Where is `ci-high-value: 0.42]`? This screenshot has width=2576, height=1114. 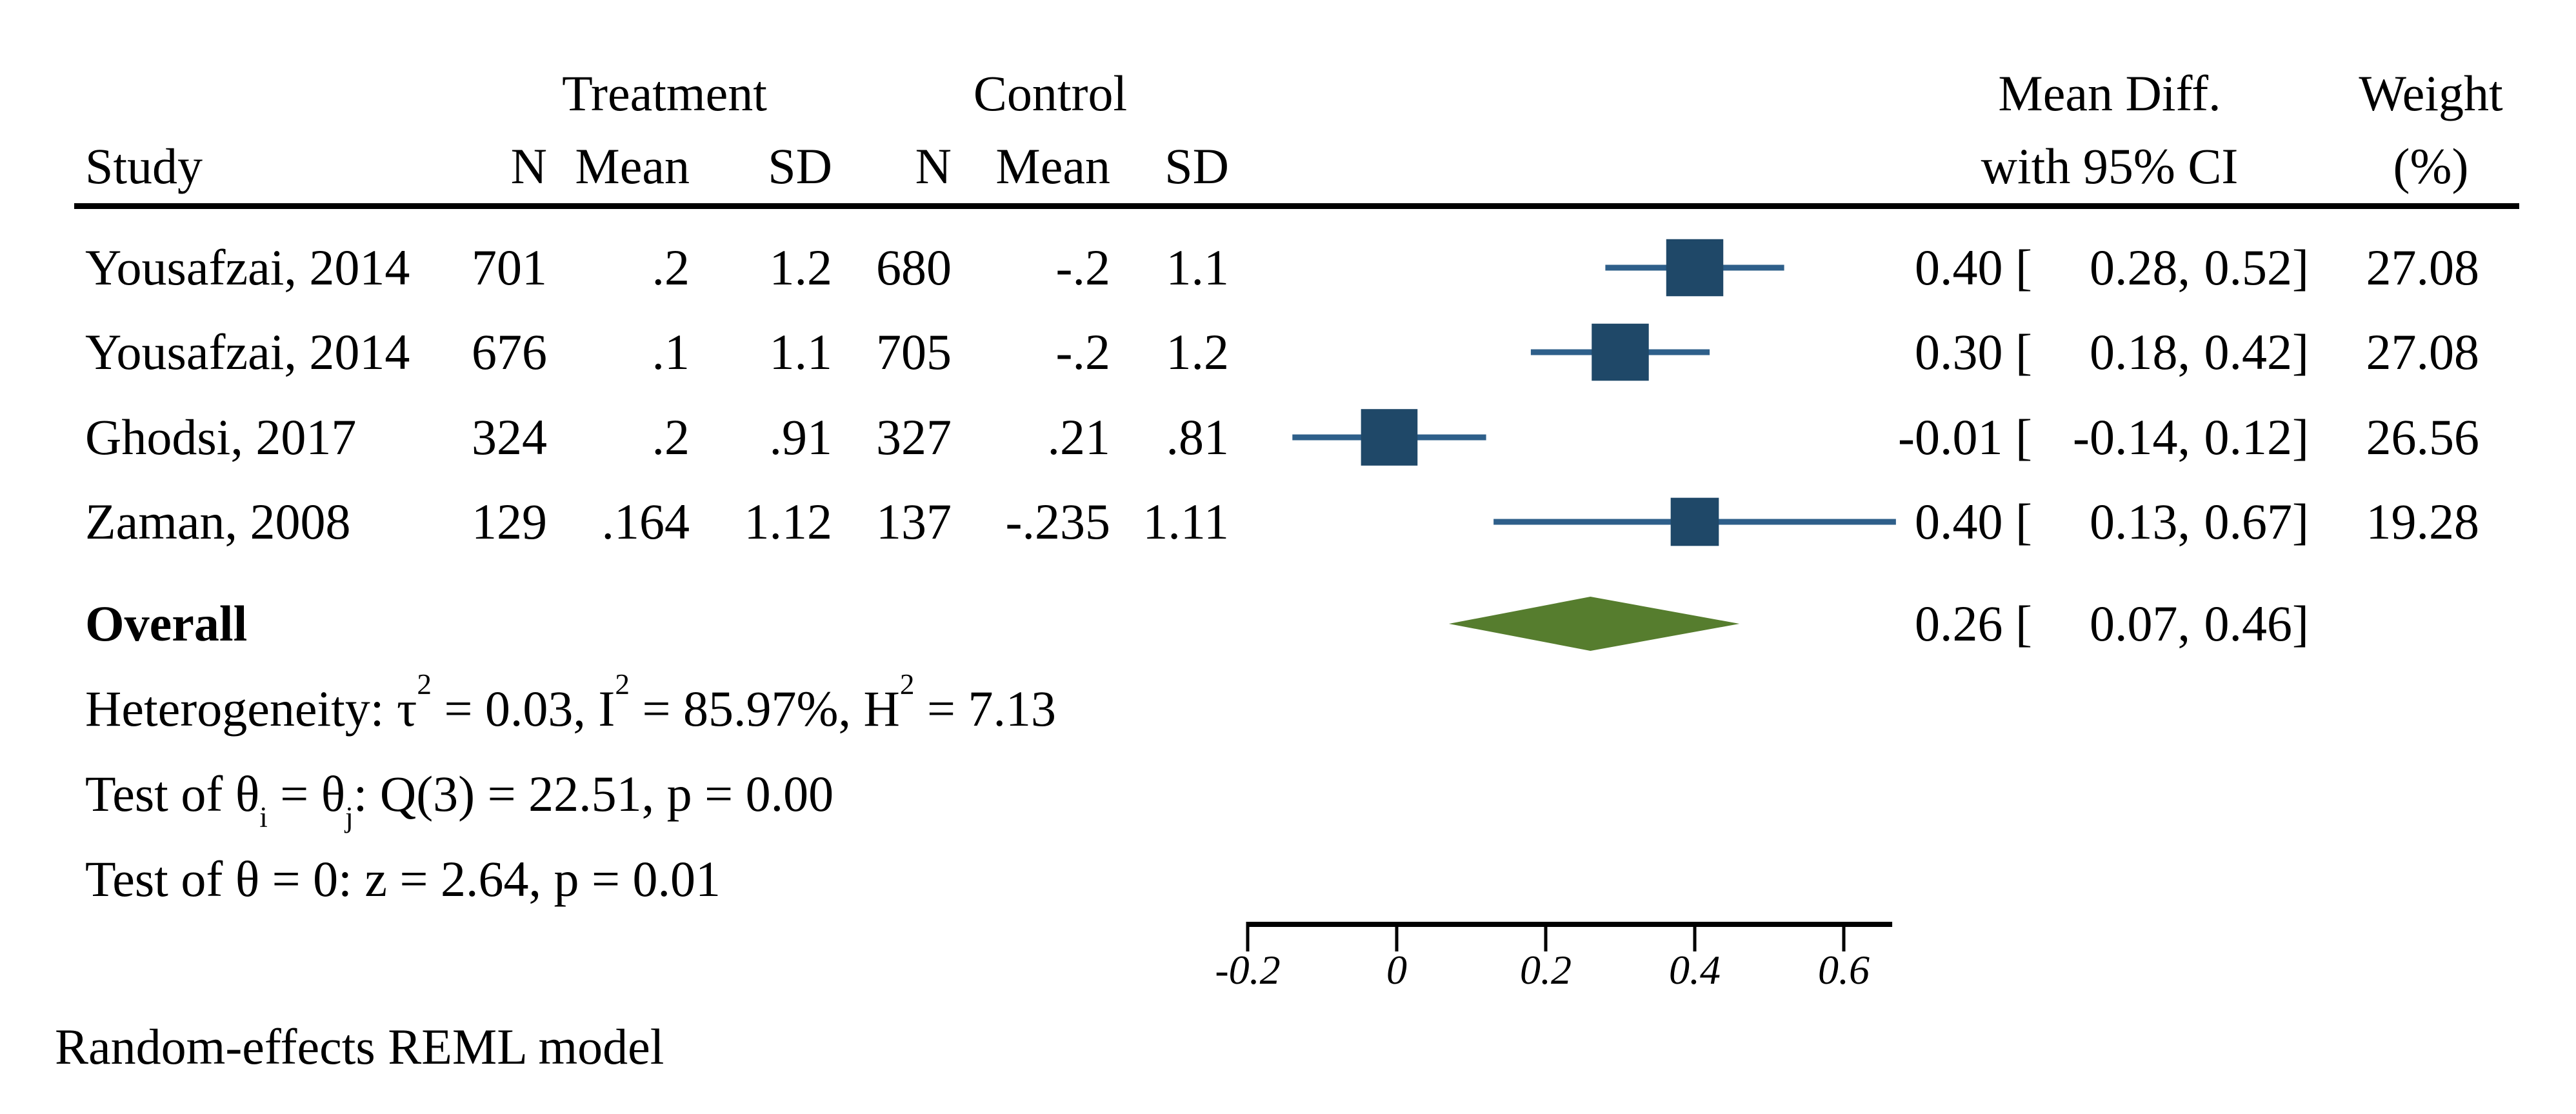
ci-high-value: 0.42] is located at coordinates (2256, 352).